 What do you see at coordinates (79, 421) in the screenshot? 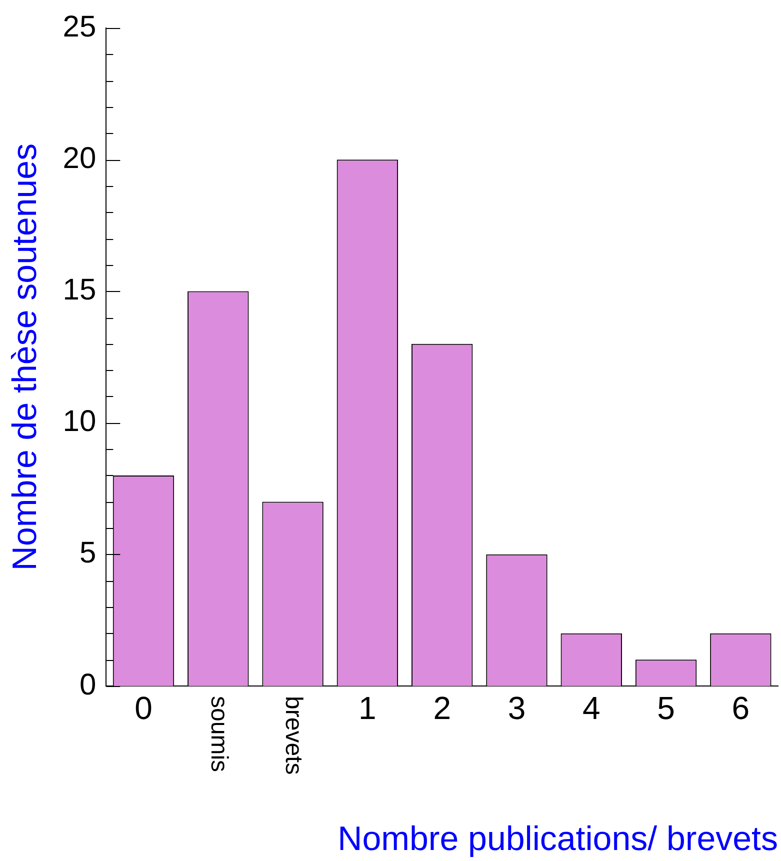
I see `y-tick-label: 10` at bounding box center [79, 421].